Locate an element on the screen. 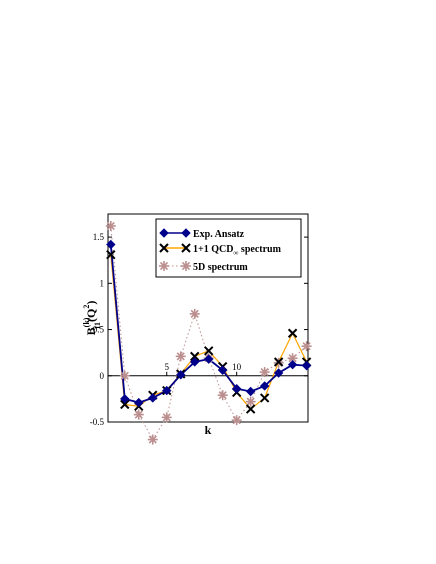  legend-label-qcd-tail: spectrum is located at coordinates (259, 249).